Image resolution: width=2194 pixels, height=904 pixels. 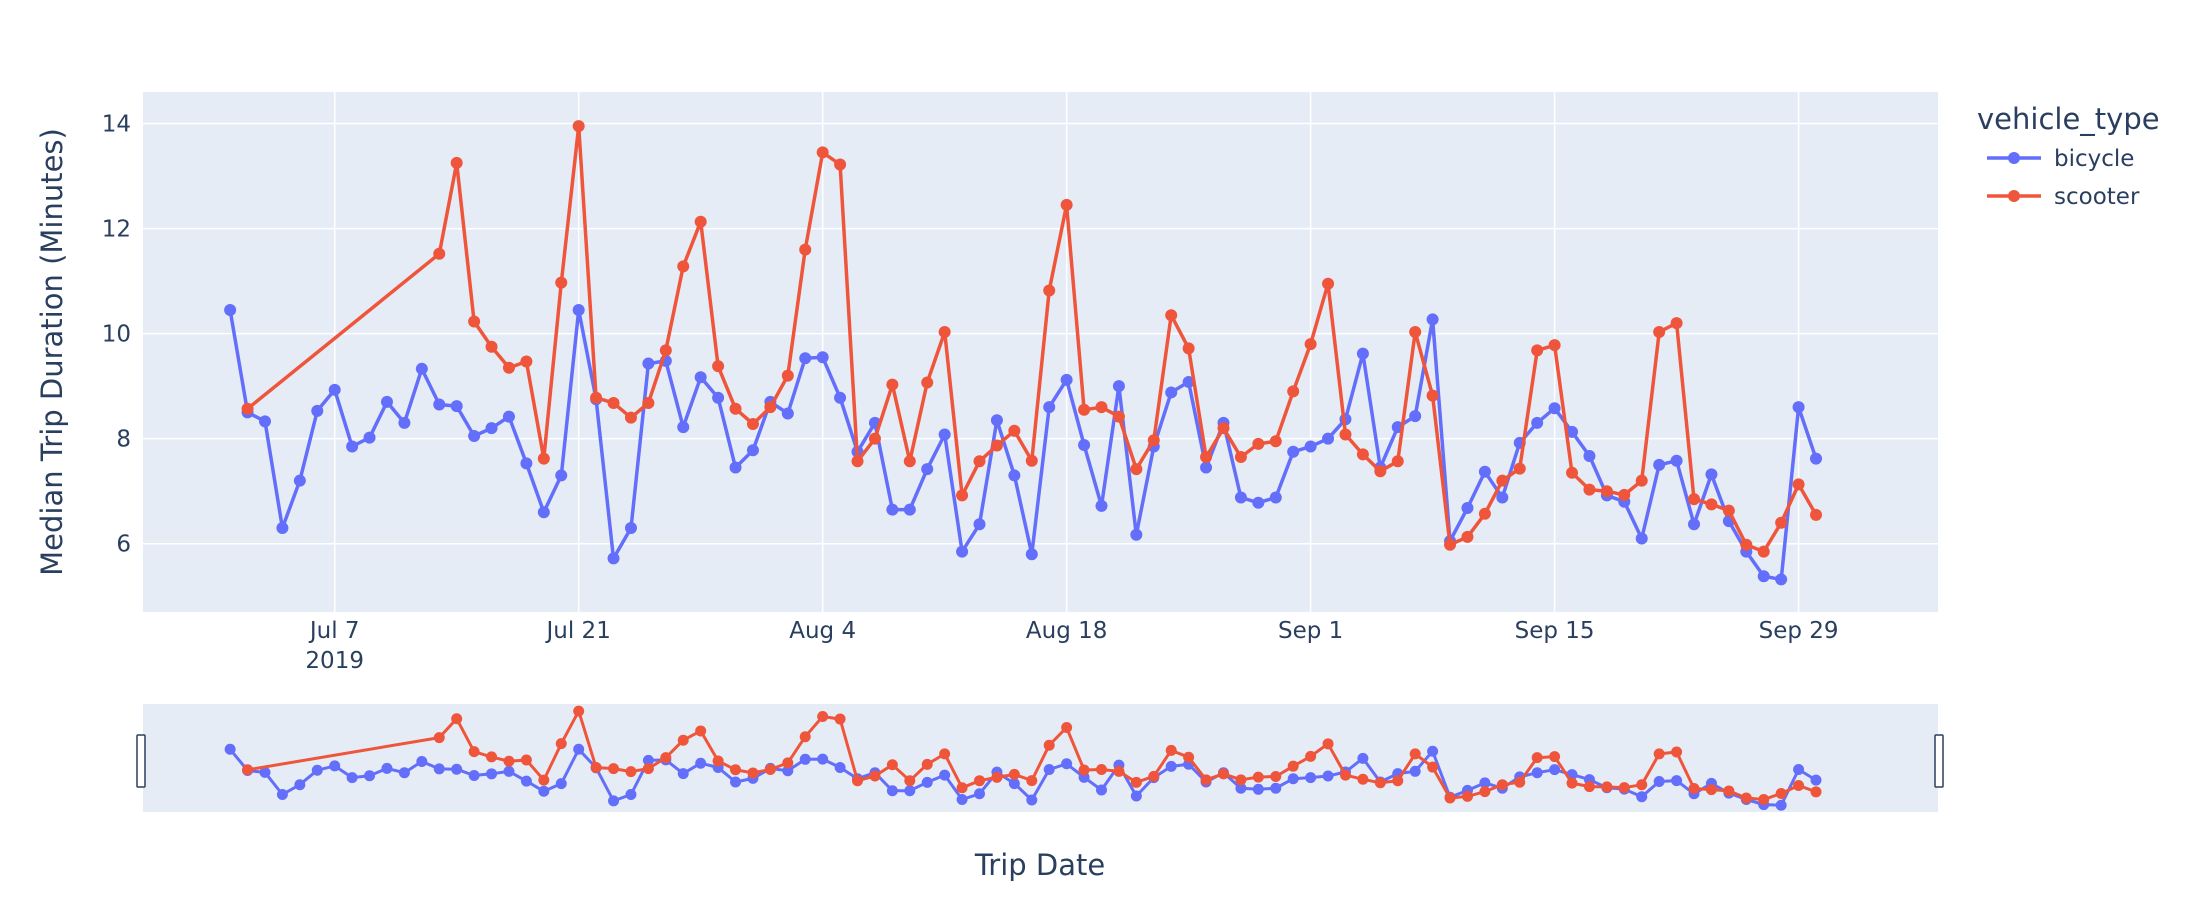 I want to click on range-slider, so click(x=1040, y=758).